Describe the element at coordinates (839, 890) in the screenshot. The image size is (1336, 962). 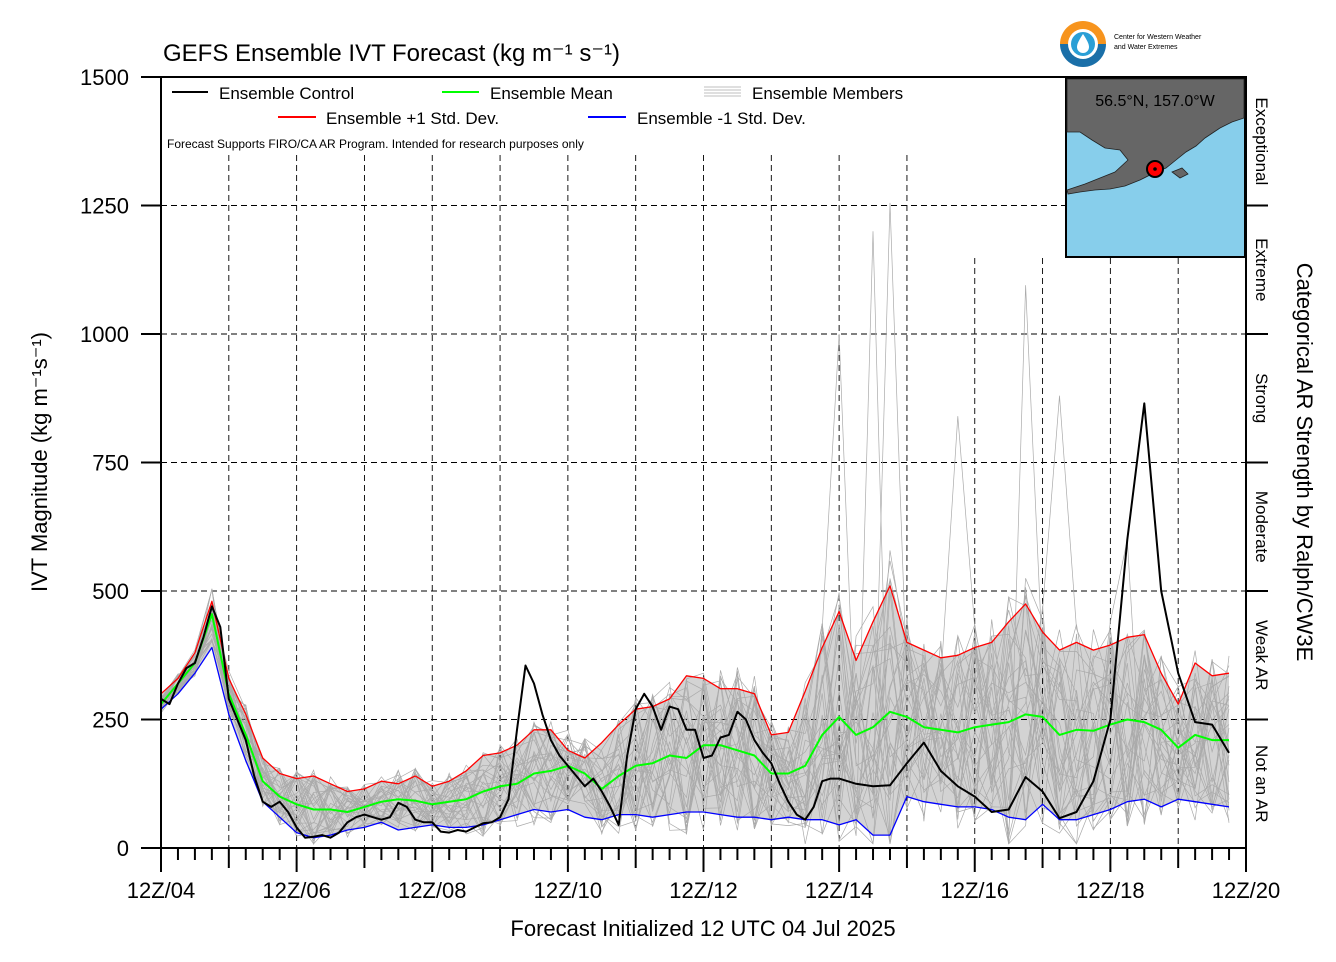
I see `x-tick-label: 12Z/14` at that location.